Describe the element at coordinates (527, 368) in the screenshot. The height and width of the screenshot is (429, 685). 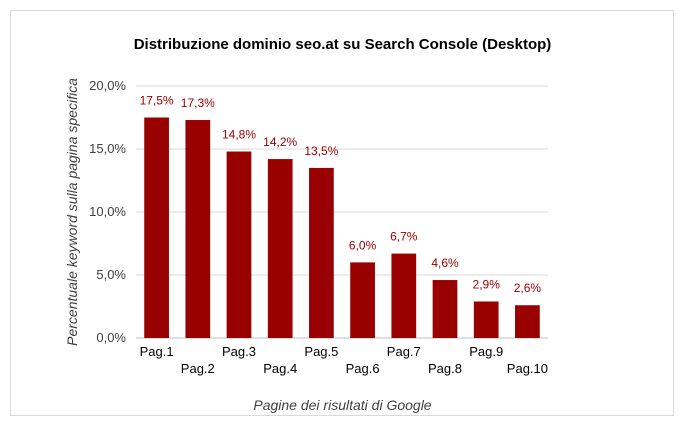
I see `category-label: Pag.10` at that location.